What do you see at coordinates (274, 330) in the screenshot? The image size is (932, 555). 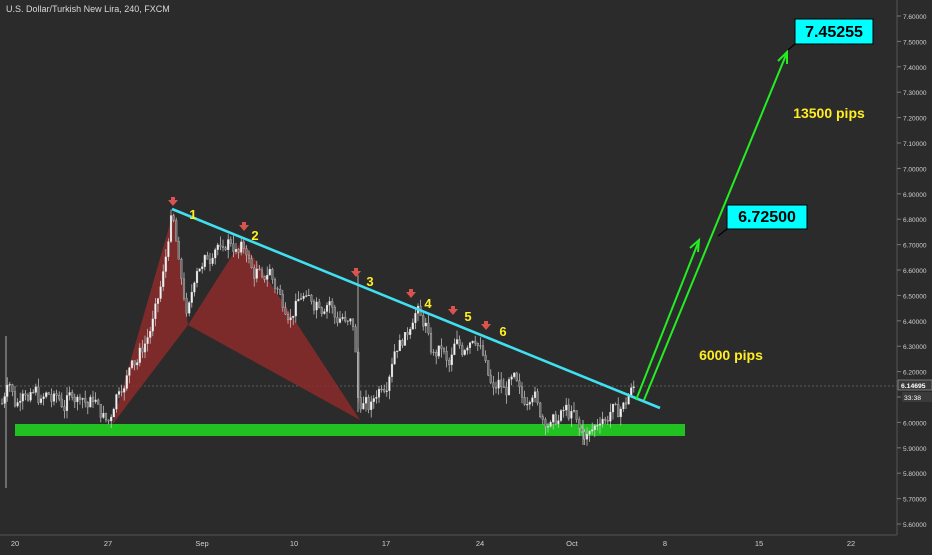 I see `pattern-triangle-right` at bounding box center [274, 330].